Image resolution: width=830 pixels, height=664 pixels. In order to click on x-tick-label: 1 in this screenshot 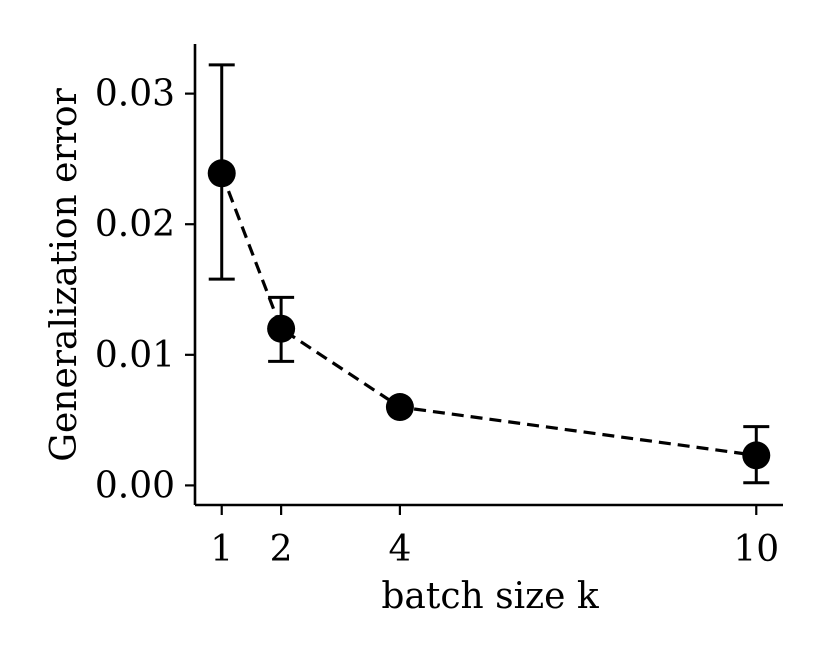, I will do `click(221, 549)`.